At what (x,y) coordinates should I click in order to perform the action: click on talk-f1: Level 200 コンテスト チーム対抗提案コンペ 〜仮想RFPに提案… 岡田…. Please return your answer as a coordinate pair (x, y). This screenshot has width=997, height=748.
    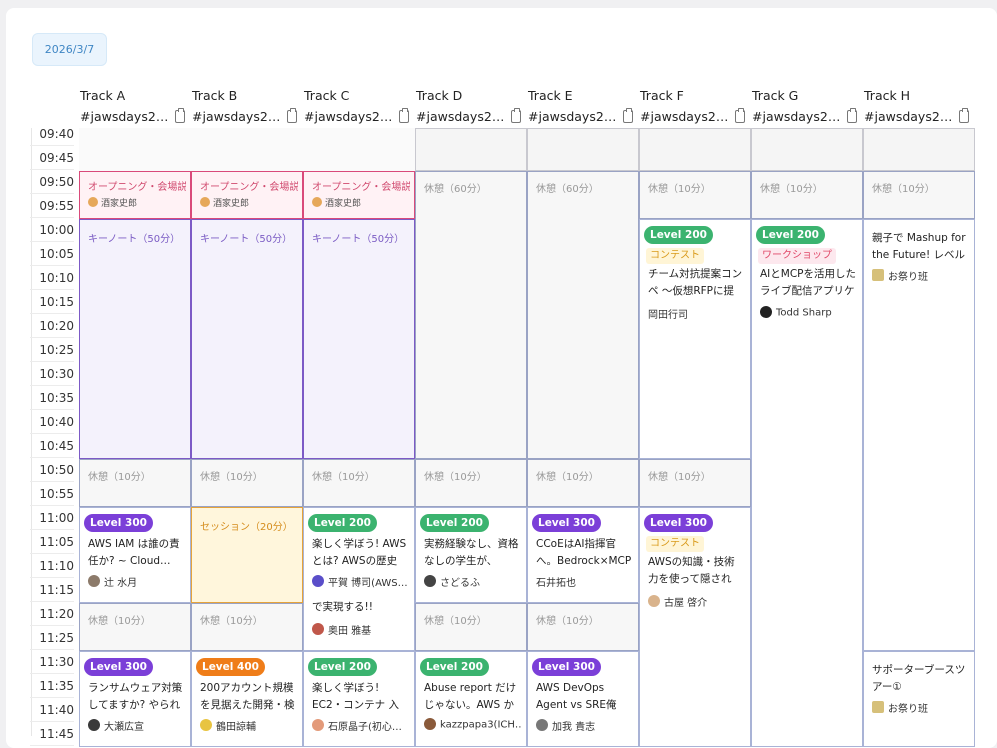
    Looking at the image, I should click on (695, 339).